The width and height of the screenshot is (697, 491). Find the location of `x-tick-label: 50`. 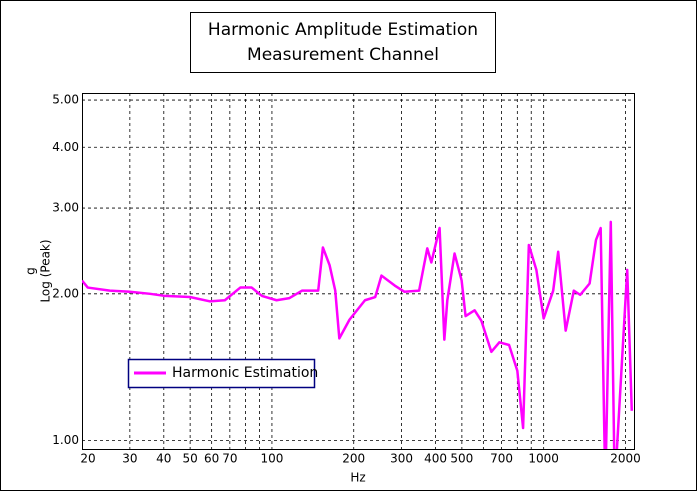

x-tick-label: 50 is located at coordinates (189, 459).